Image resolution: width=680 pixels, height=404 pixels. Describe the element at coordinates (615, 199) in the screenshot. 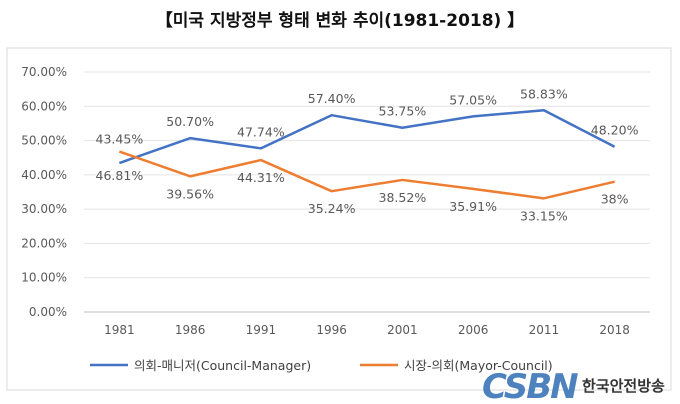

I see `data-label: 38%` at that location.